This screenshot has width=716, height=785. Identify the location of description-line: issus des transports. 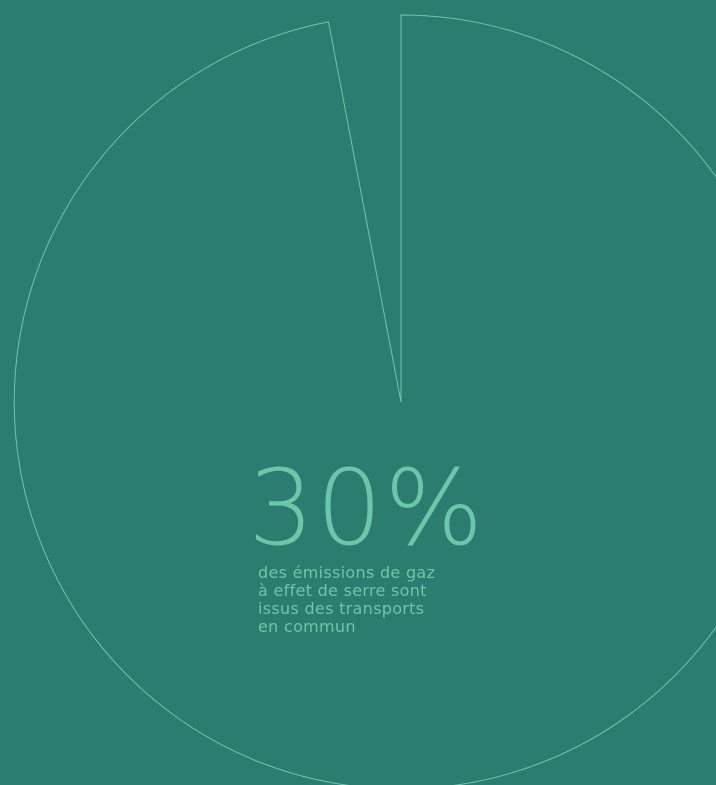
(341, 608).